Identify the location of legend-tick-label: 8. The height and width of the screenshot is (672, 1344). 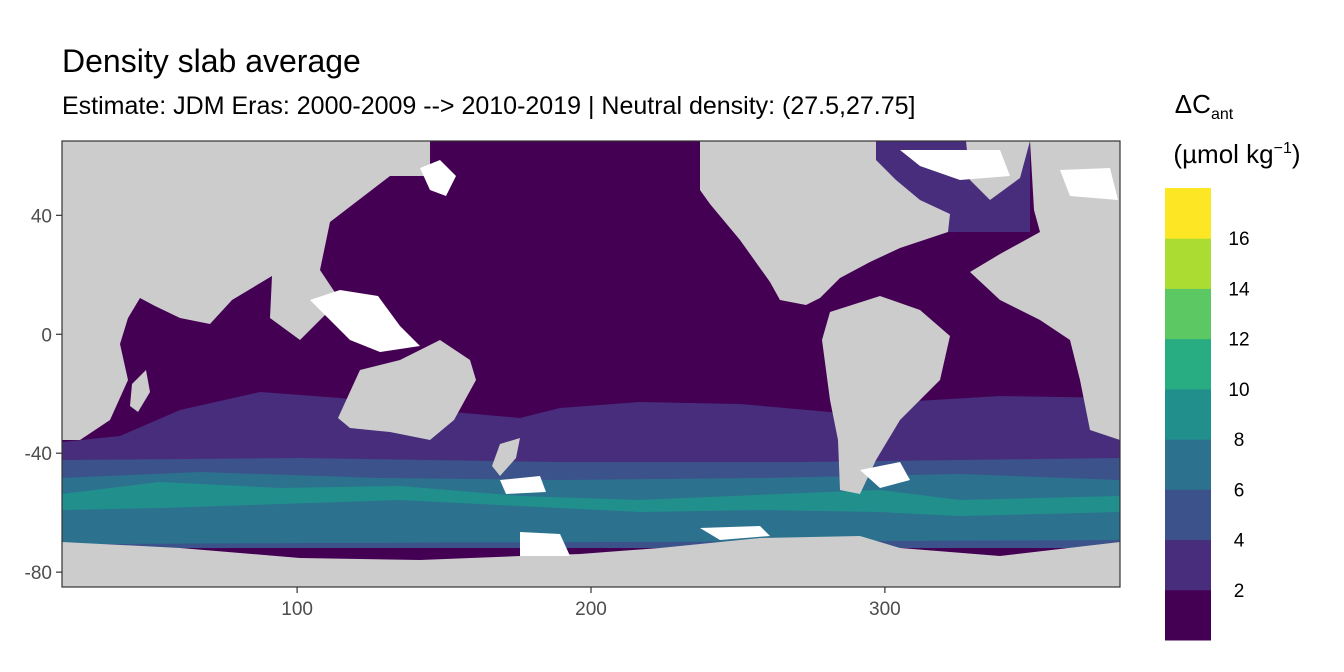
(1239, 440).